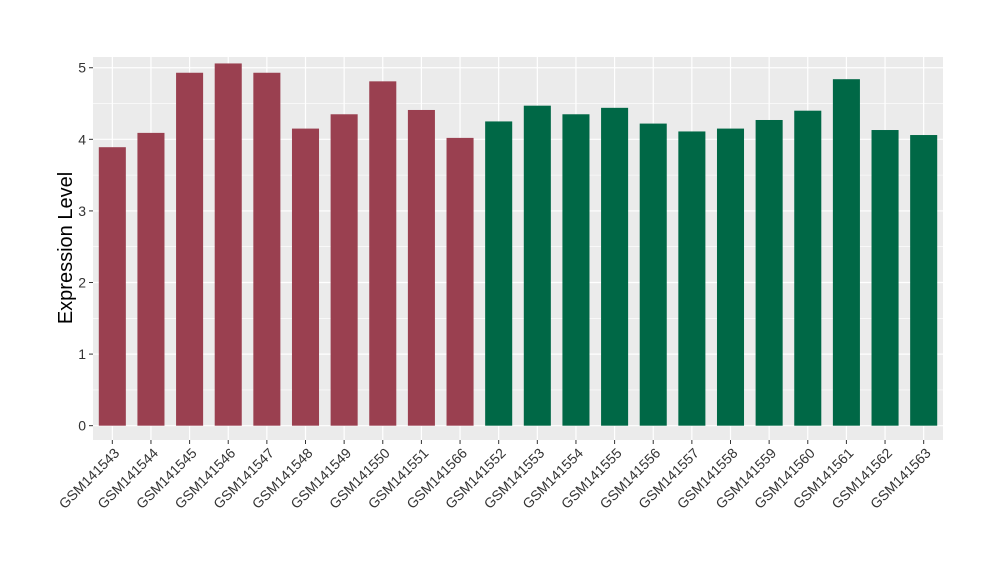  What do you see at coordinates (112, 286) in the screenshot?
I see `bar-GSM141543` at bounding box center [112, 286].